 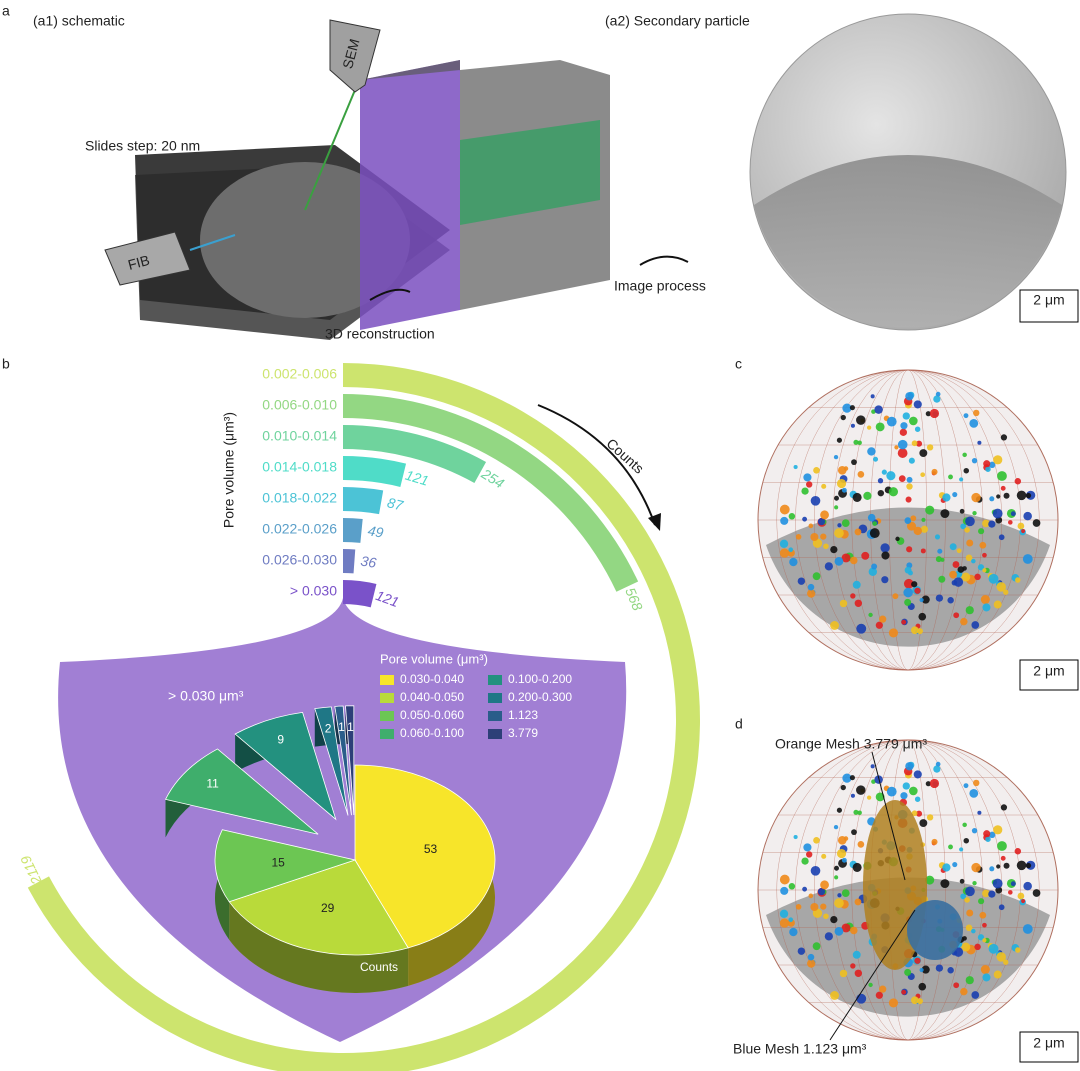 I want to click on pore-network-image, so click(x=908, y=890).